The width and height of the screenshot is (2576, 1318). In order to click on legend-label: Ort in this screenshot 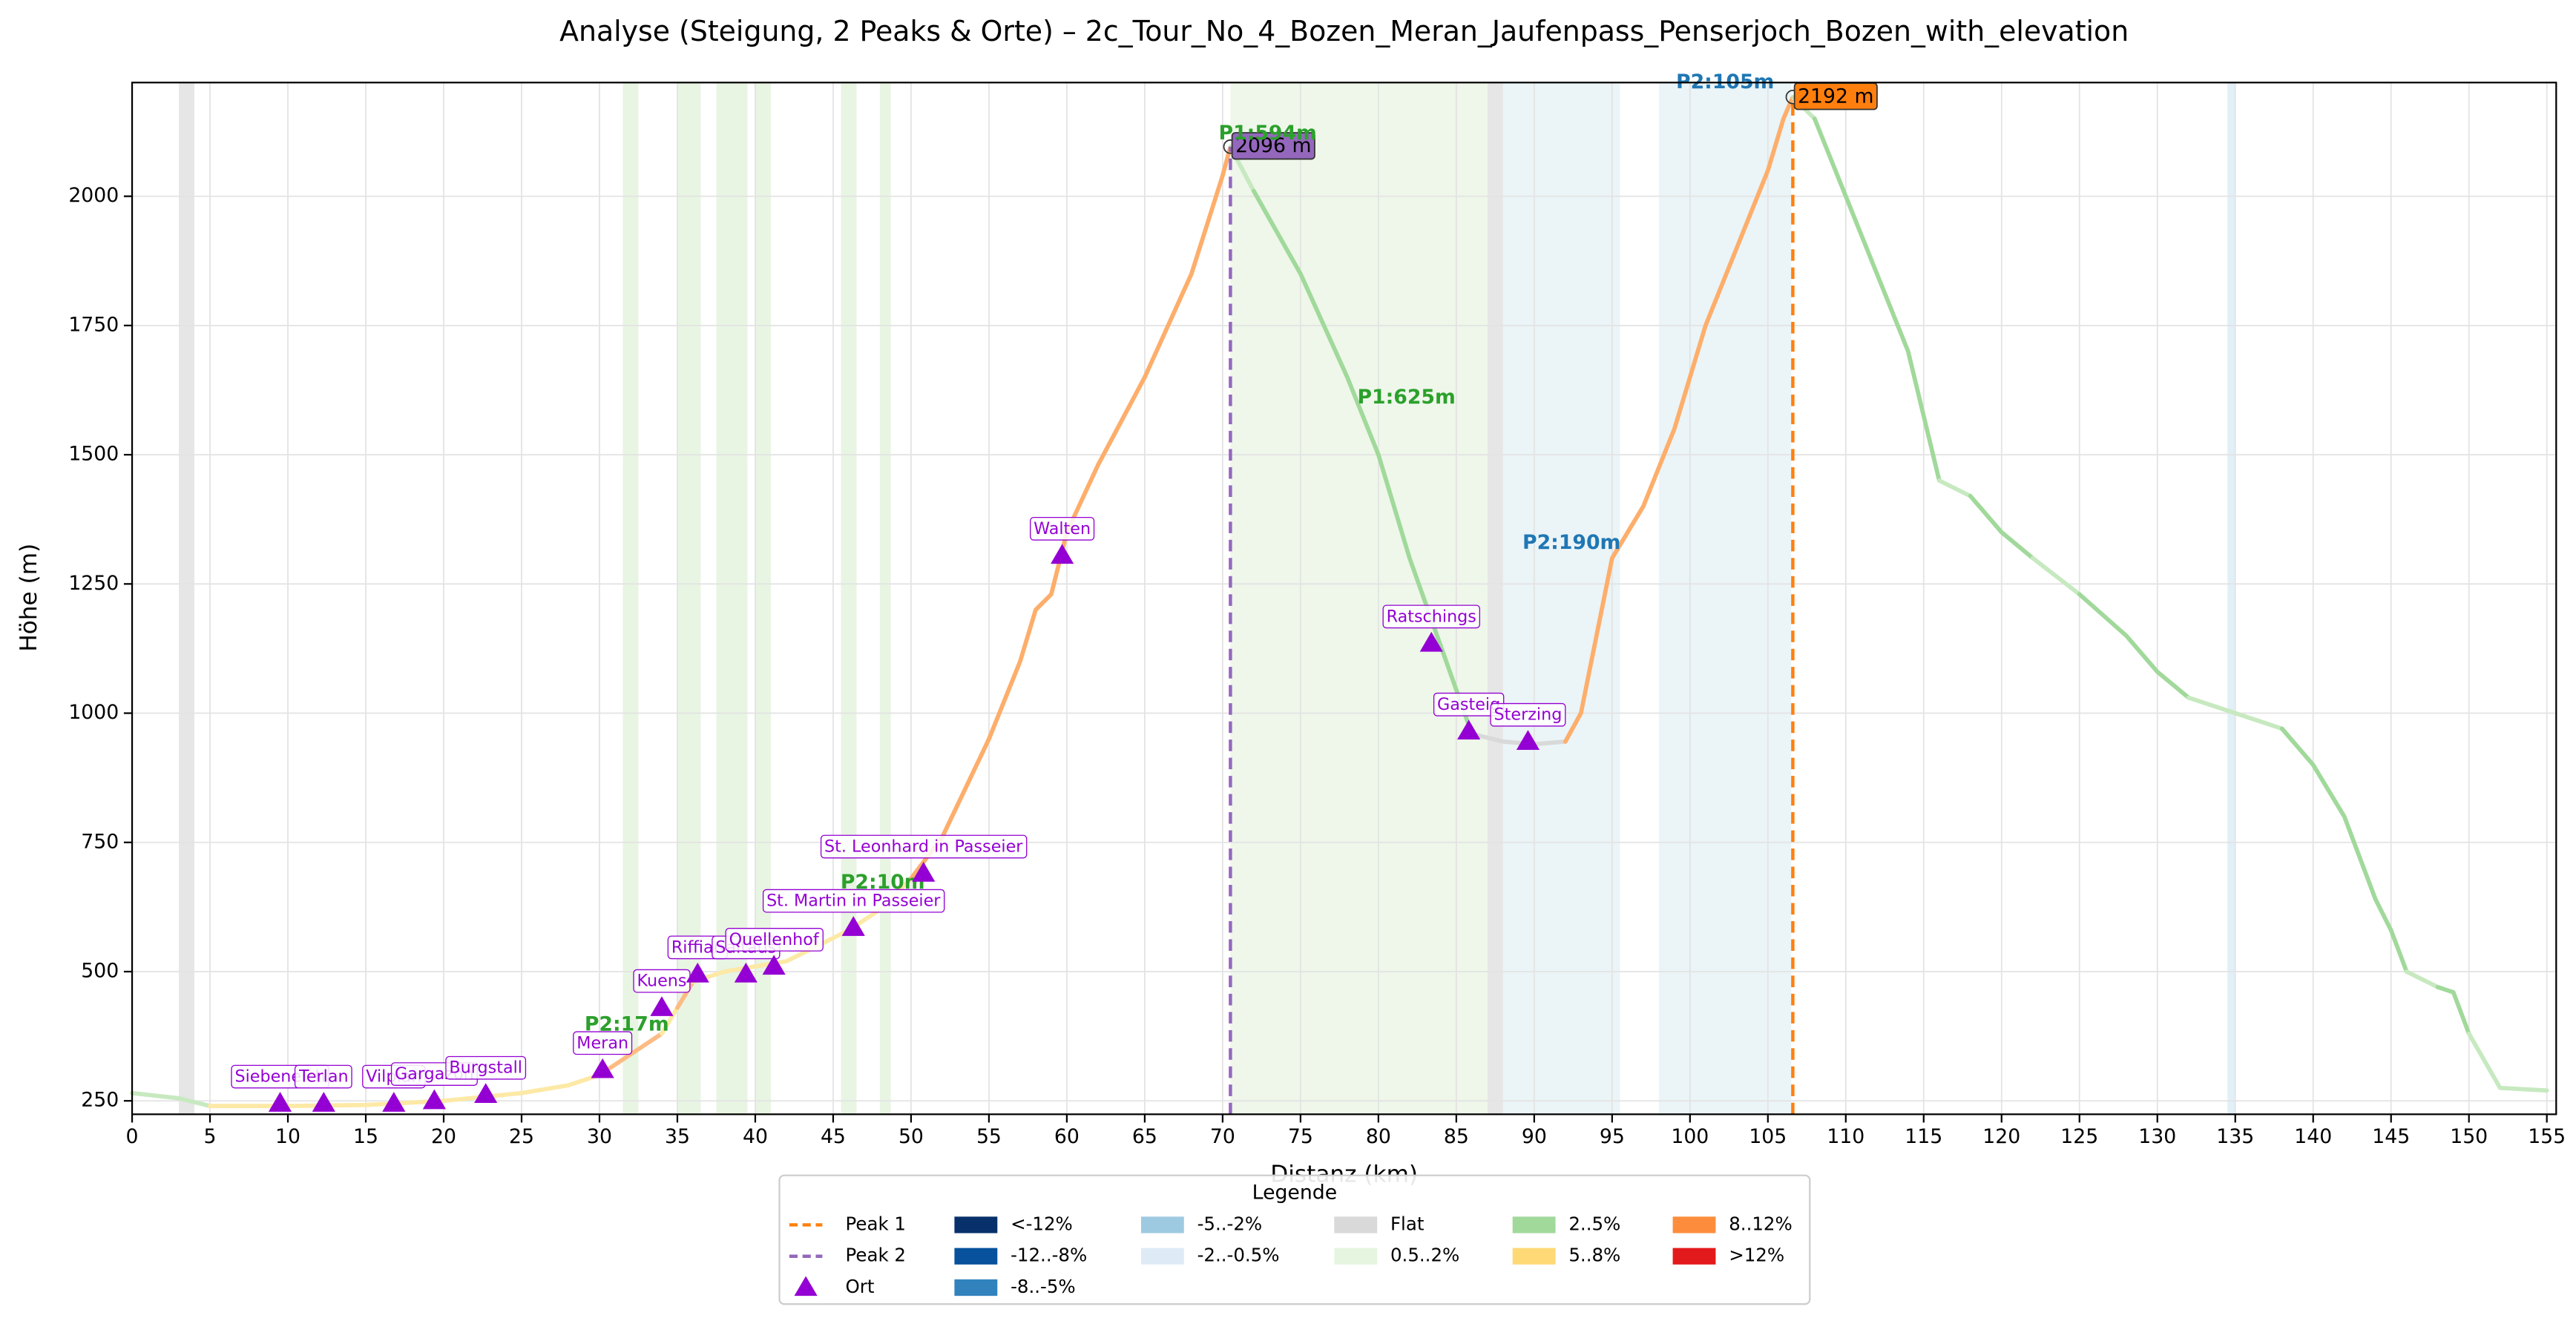, I will do `click(860, 1286)`.